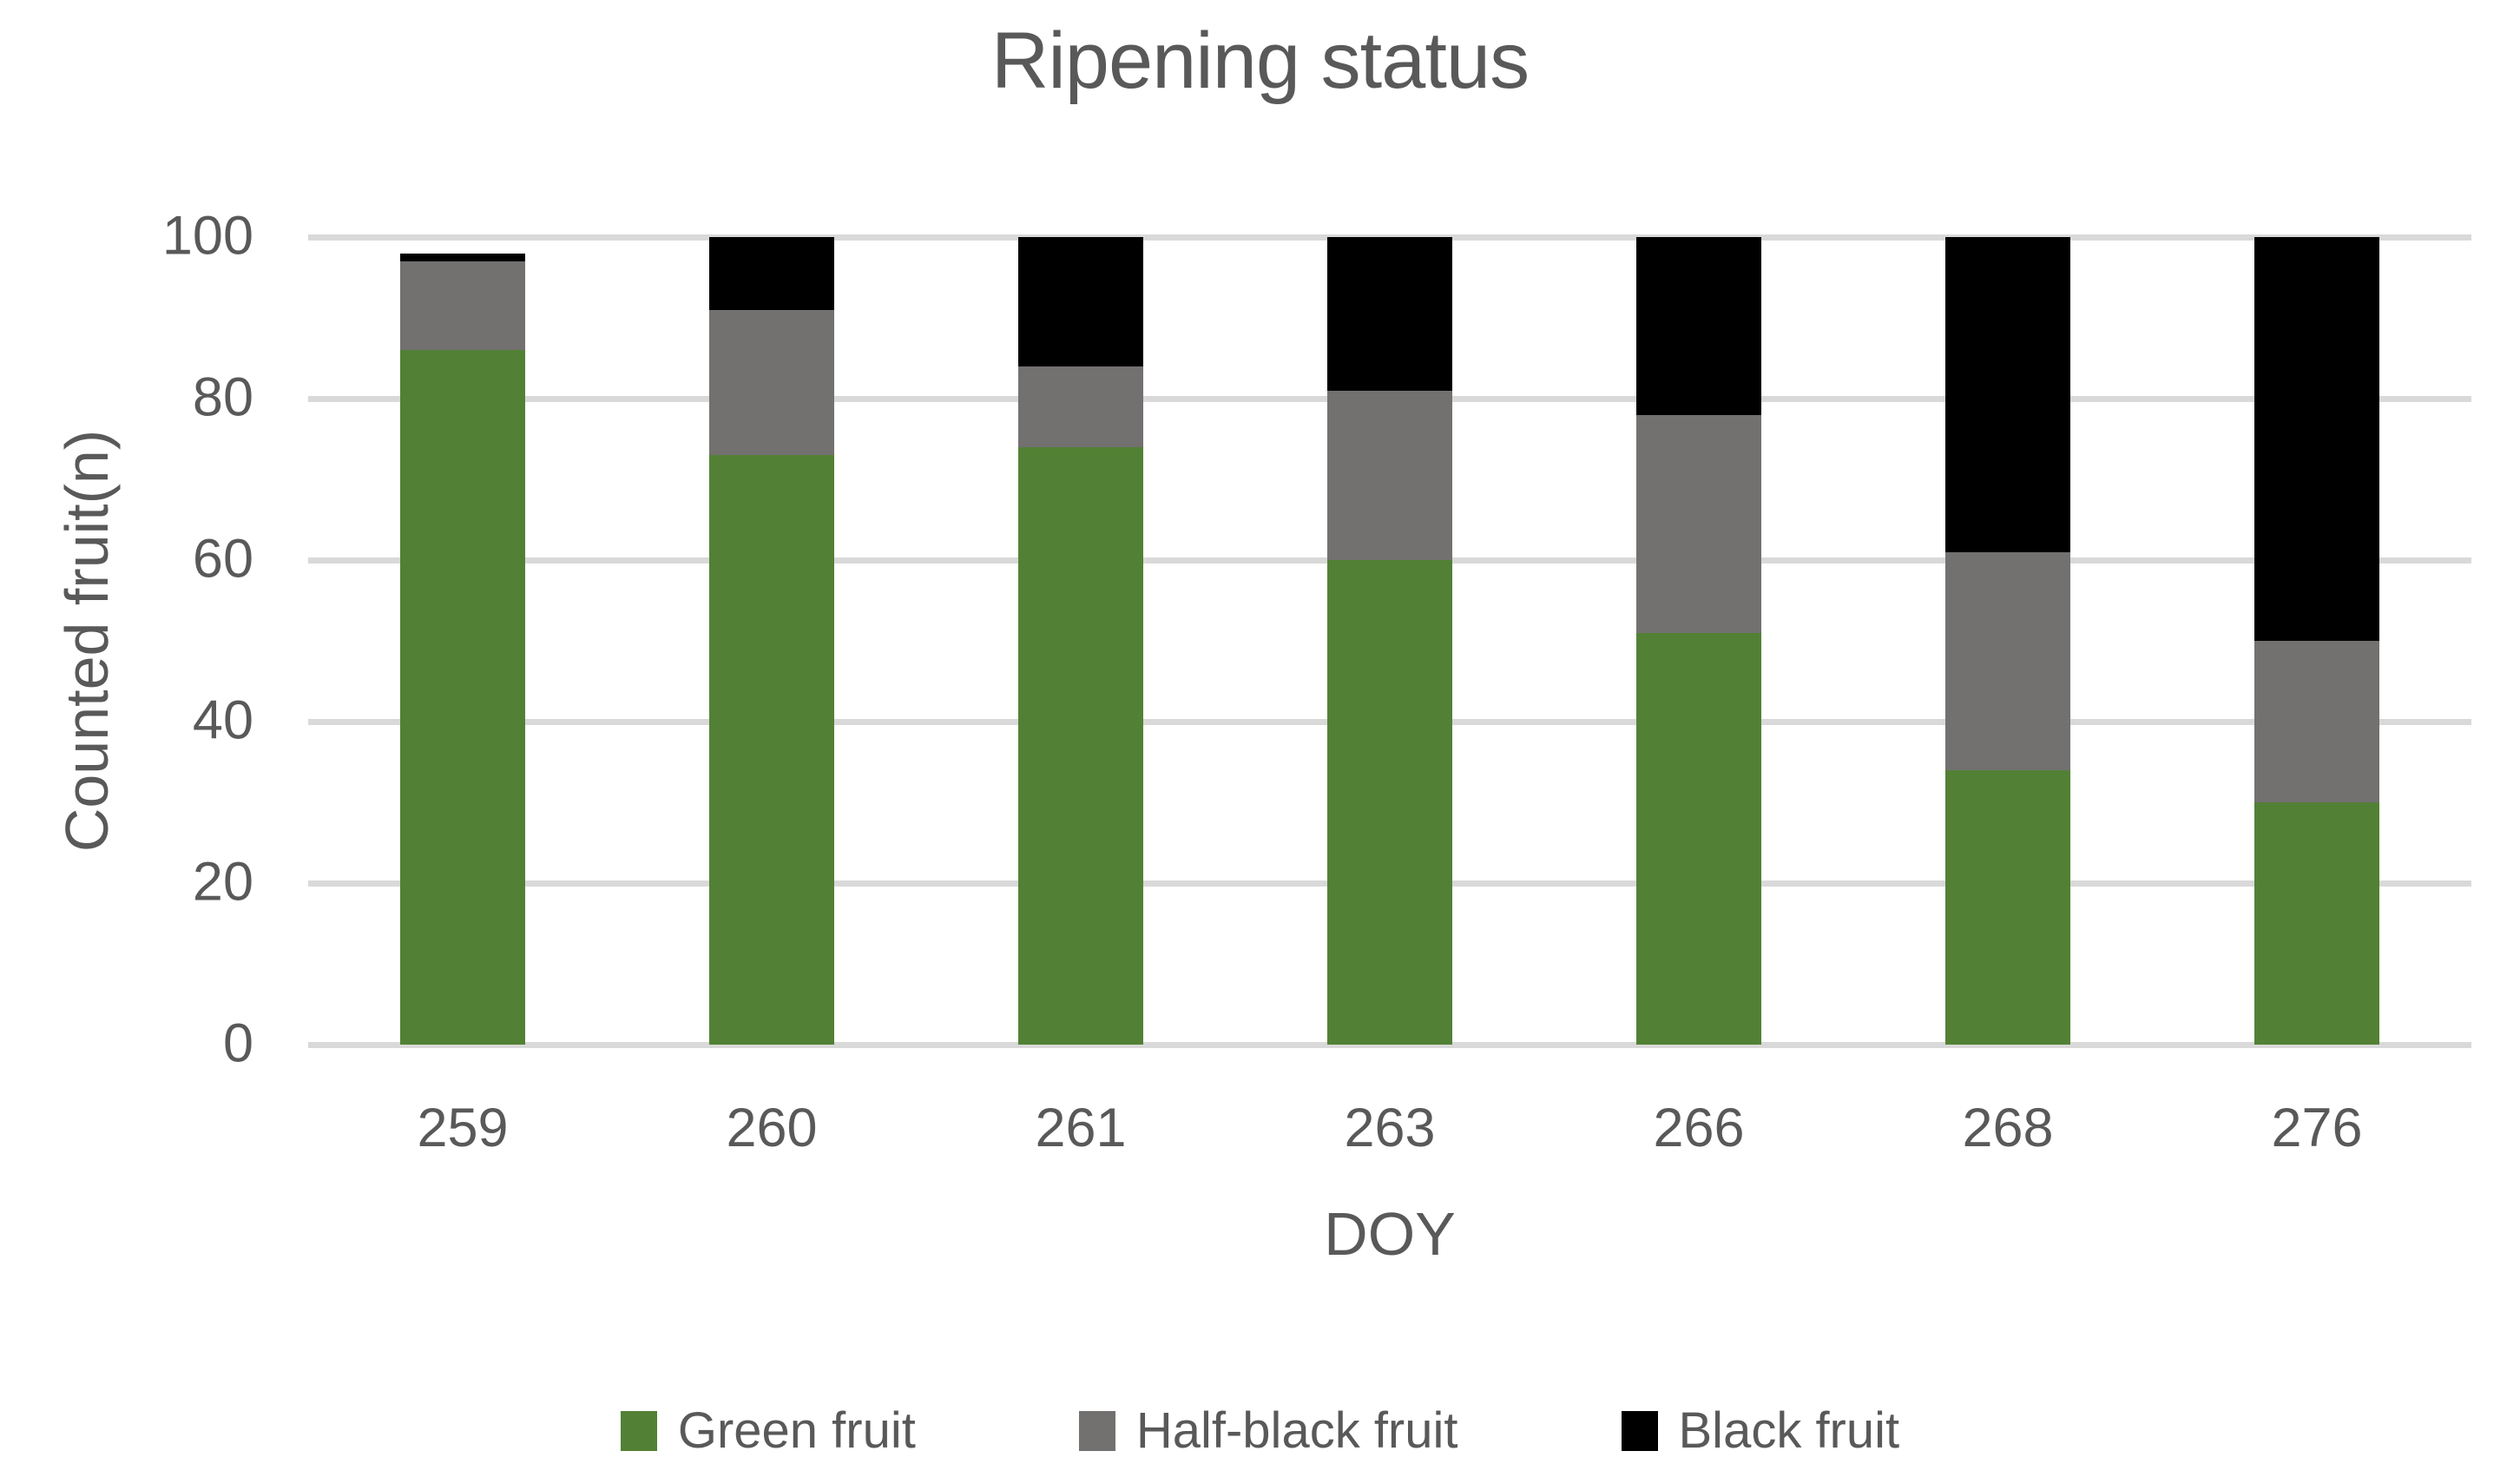  I want to click on bar-261-half-black-fruit, so click(1080, 406).